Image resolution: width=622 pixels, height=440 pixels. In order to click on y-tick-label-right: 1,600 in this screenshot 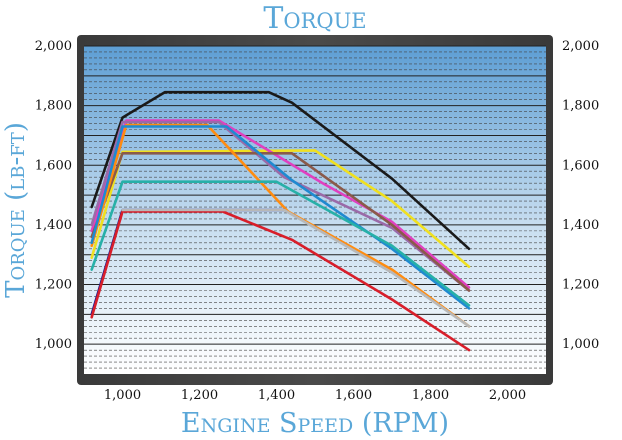, I will do `click(580, 165)`.